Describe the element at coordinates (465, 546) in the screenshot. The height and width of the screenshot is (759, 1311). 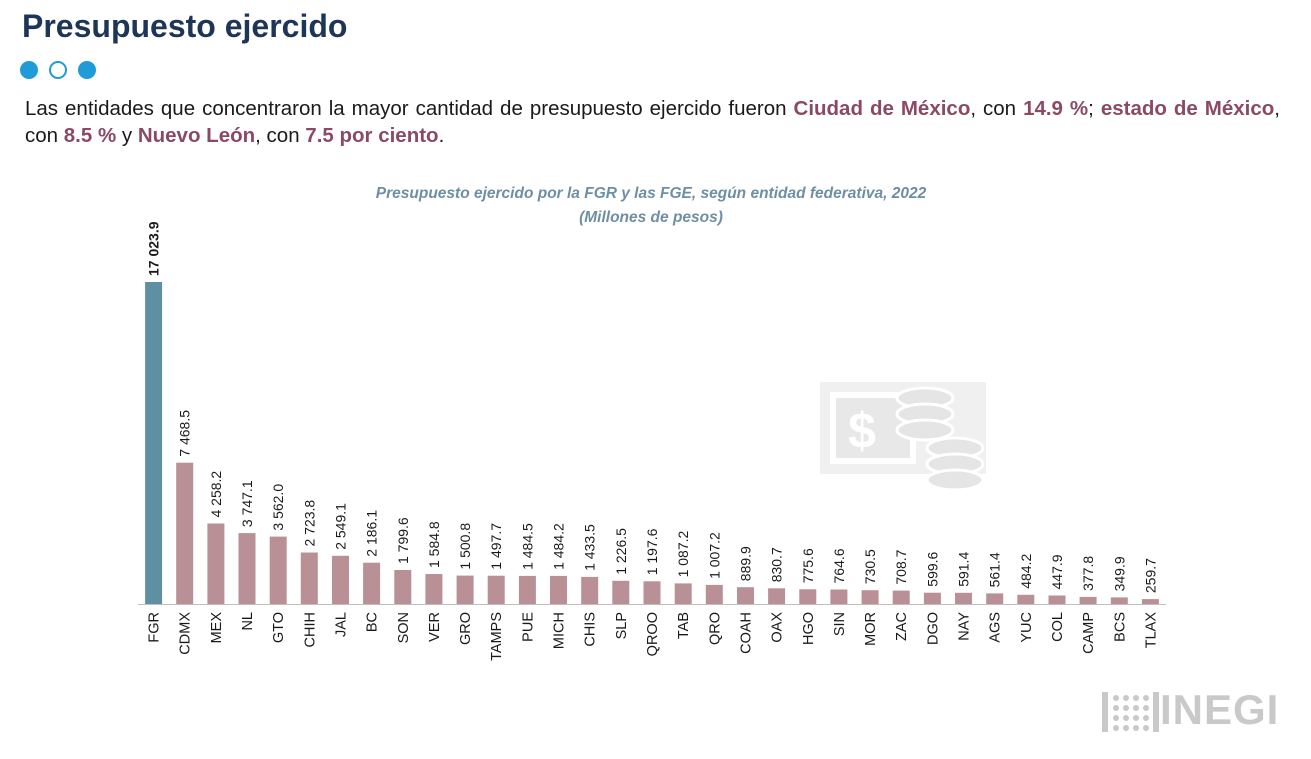
I see `value-label: 1 500.8` at that location.